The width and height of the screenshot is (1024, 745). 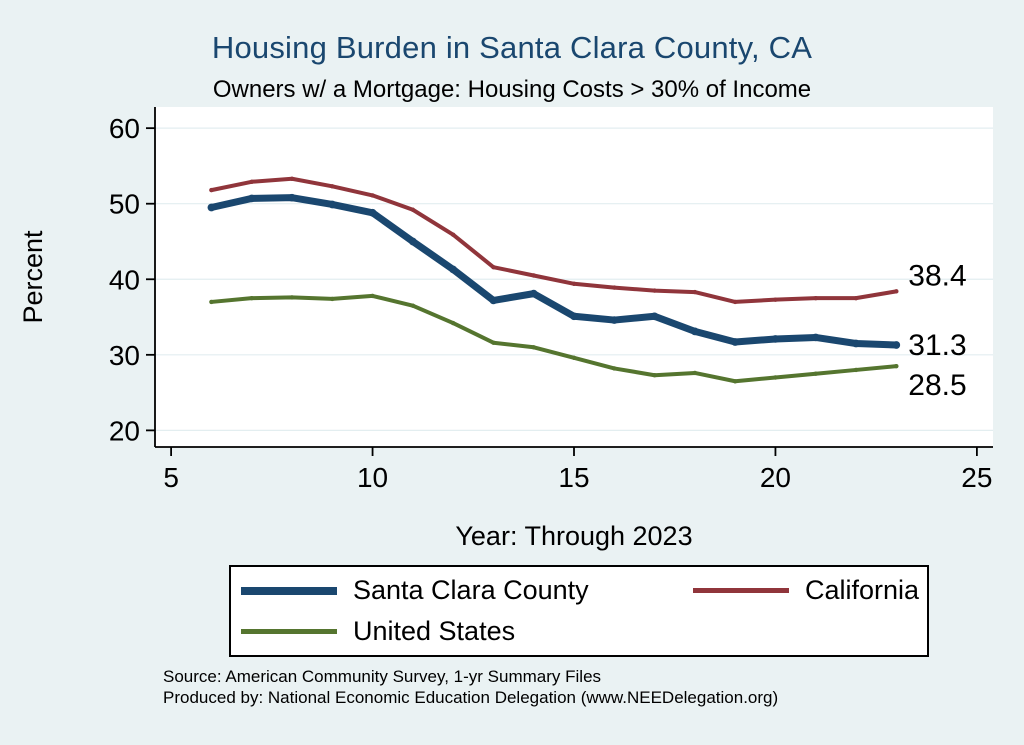 What do you see at coordinates (512, 47) in the screenshot?
I see `chart-title: Housing Burden in Santa Clara County, CA` at bounding box center [512, 47].